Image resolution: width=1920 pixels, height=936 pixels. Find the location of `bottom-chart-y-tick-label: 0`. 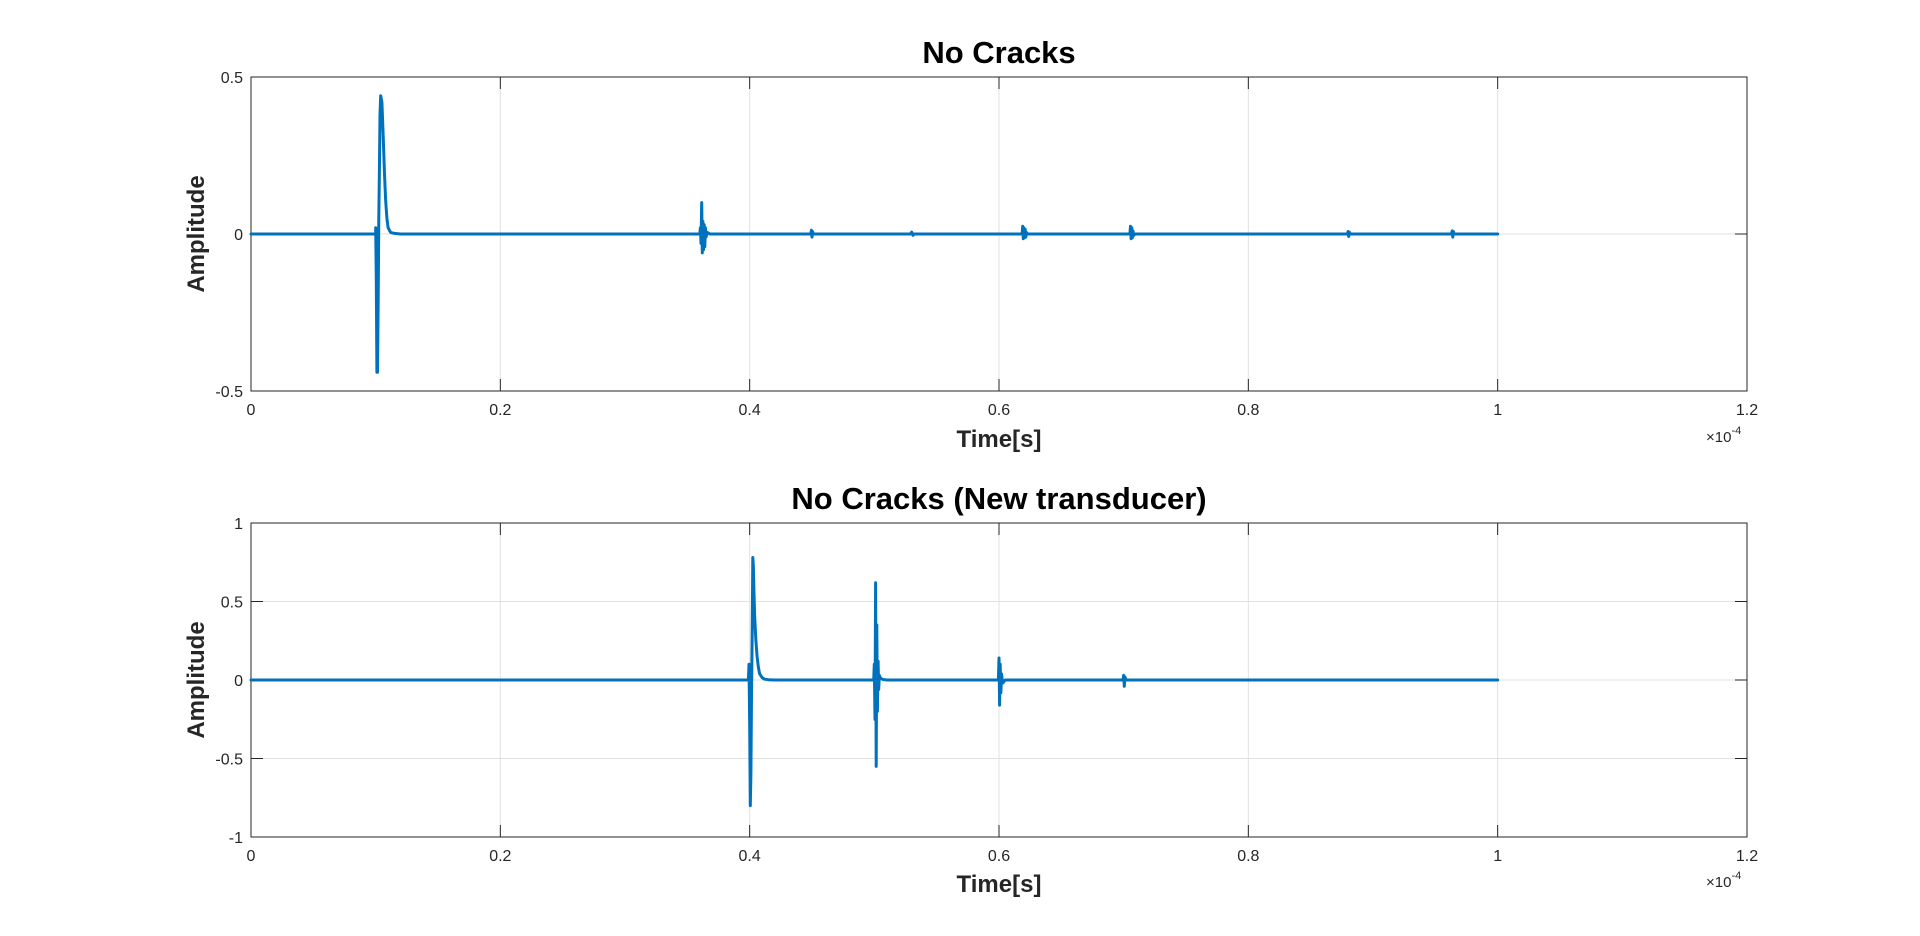

bottom-chart-y-tick-label: 0 is located at coordinates (238, 681).